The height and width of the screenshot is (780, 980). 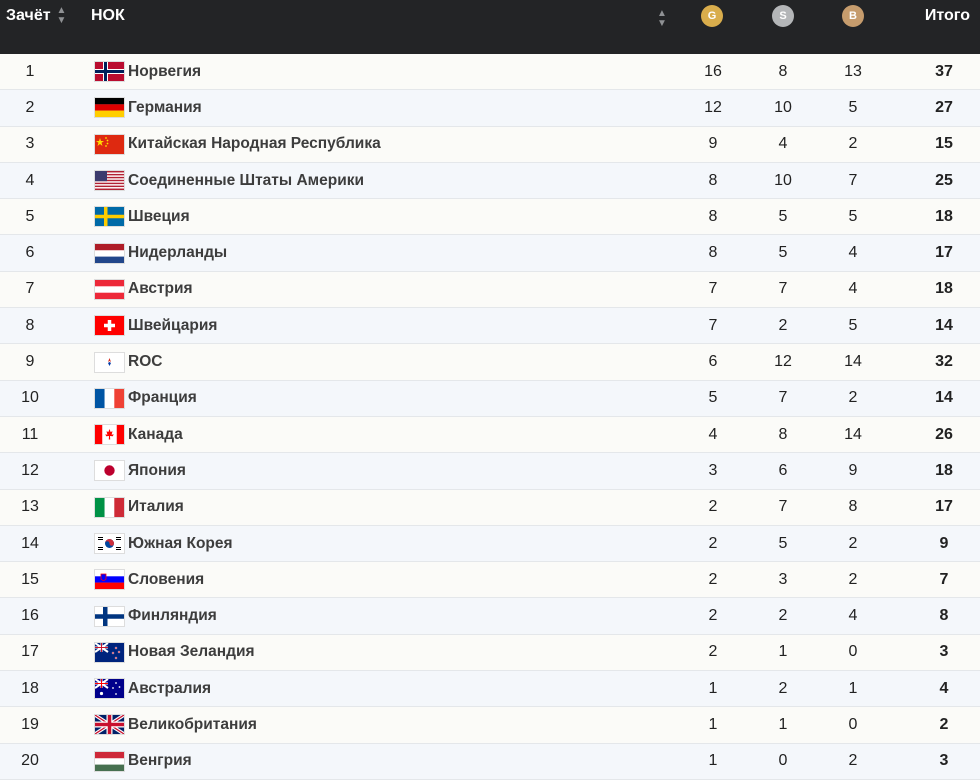 What do you see at coordinates (490, 181) in the screenshot?
I see `table-row: 4 Соединенные Штаты Америки 8 10 7 25` at bounding box center [490, 181].